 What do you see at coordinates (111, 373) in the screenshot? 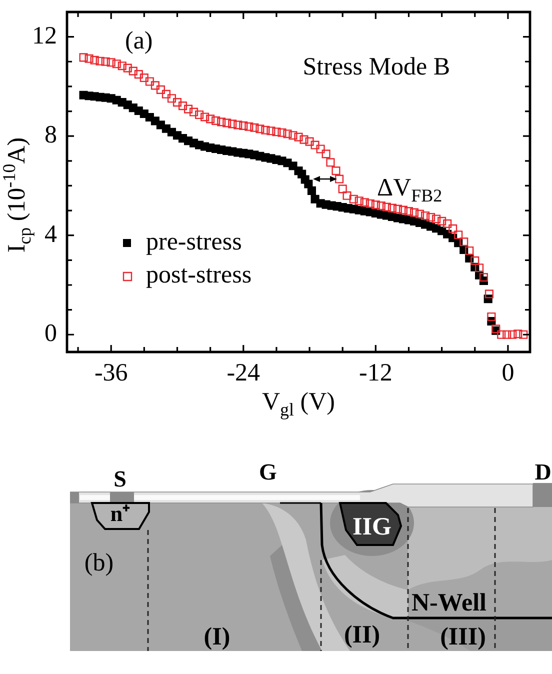
I see `x-tick-label: -36` at bounding box center [111, 373].